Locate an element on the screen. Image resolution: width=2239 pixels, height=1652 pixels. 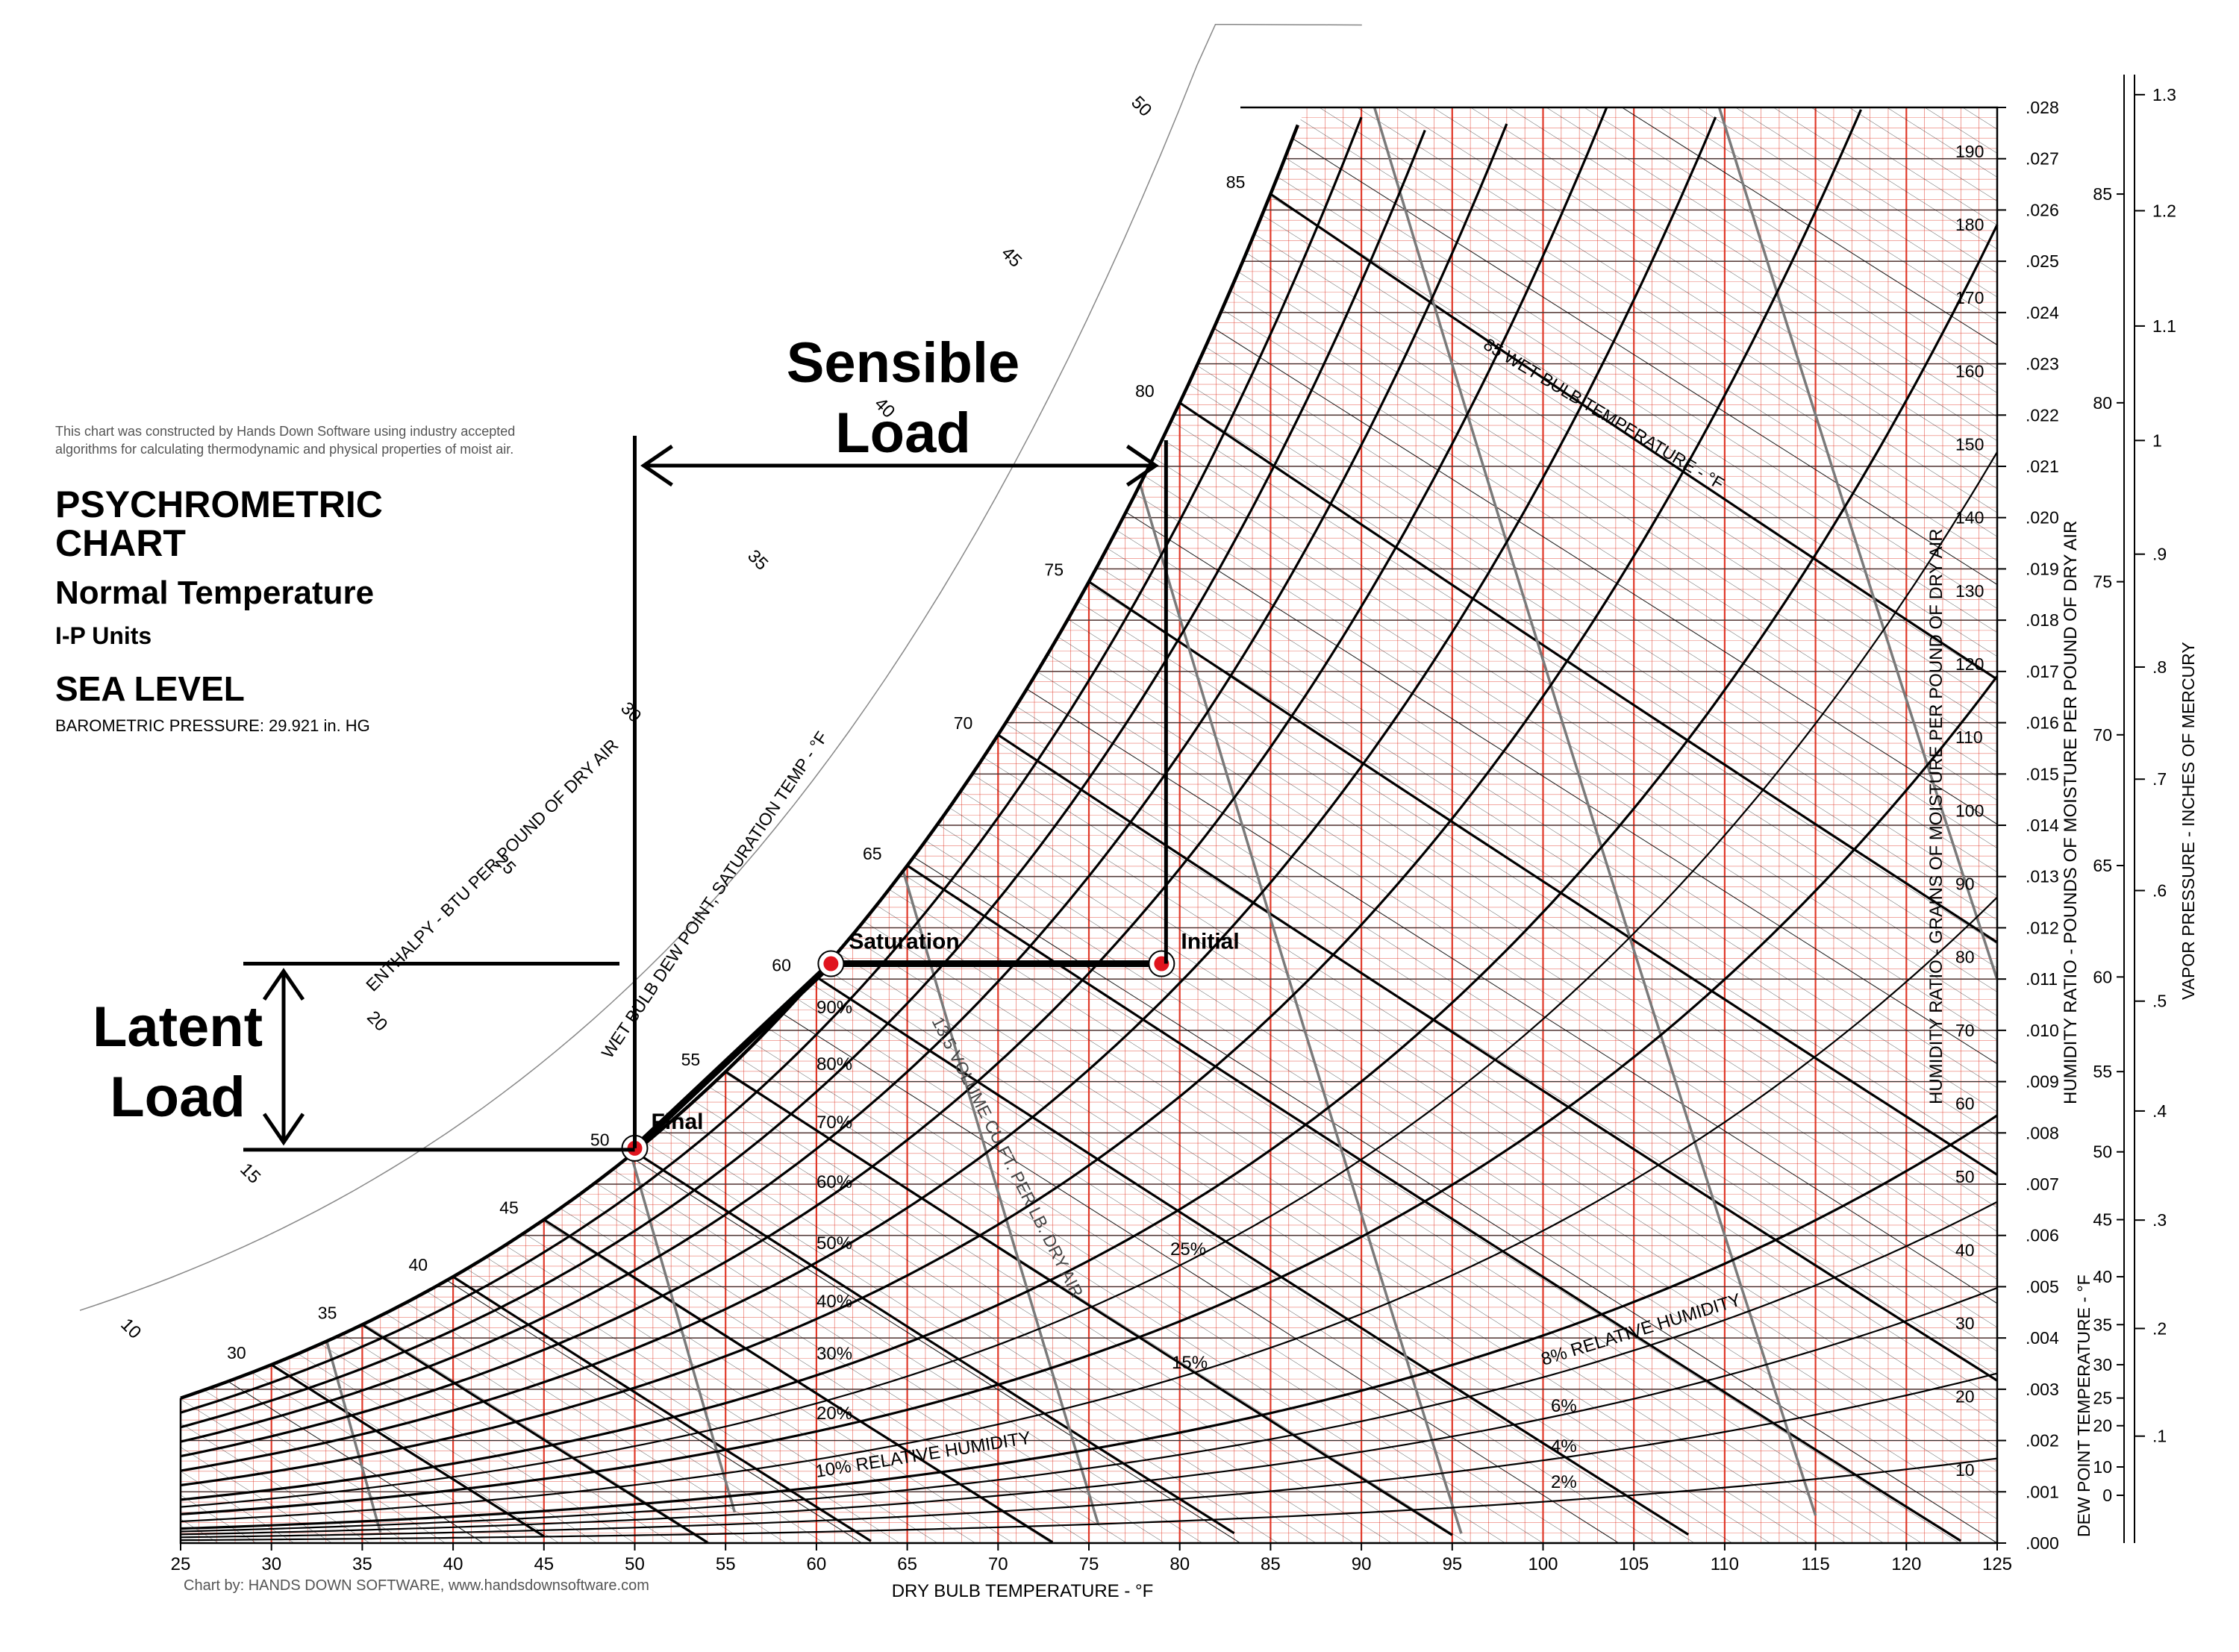
vapor-tick-label: .6 is located at coordinates (2159, 890).